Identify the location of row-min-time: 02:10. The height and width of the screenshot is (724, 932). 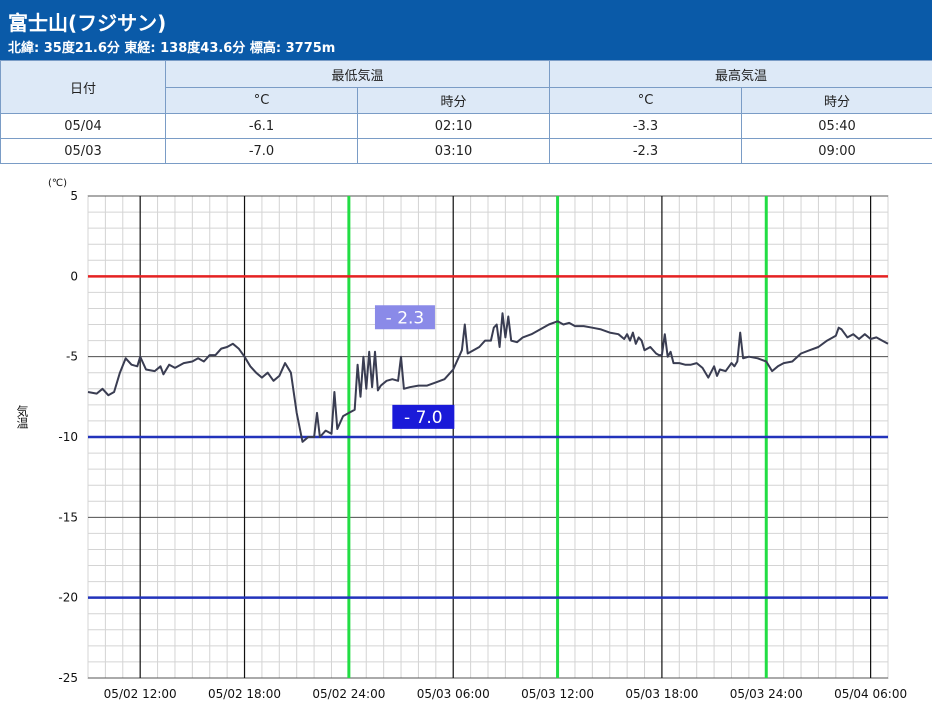
(453, 126).